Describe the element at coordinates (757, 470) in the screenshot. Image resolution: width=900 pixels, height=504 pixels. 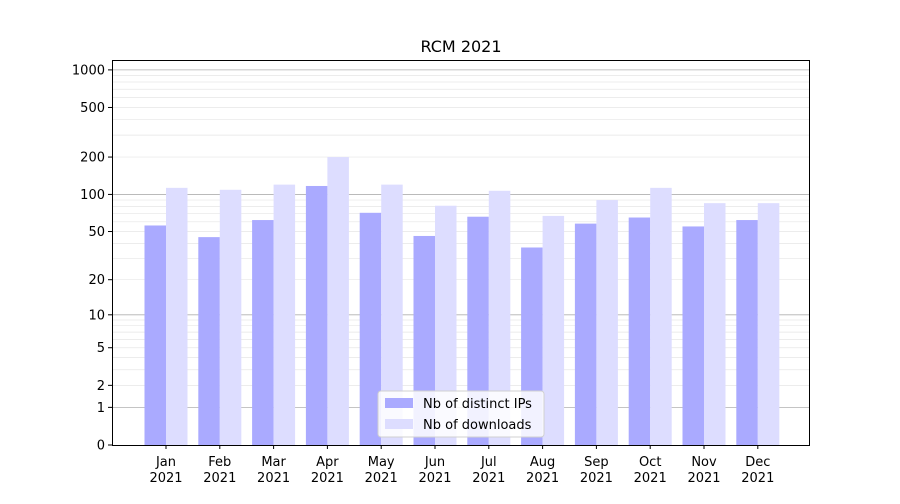
I see `x-tick-label: Dec 2021` at that location.